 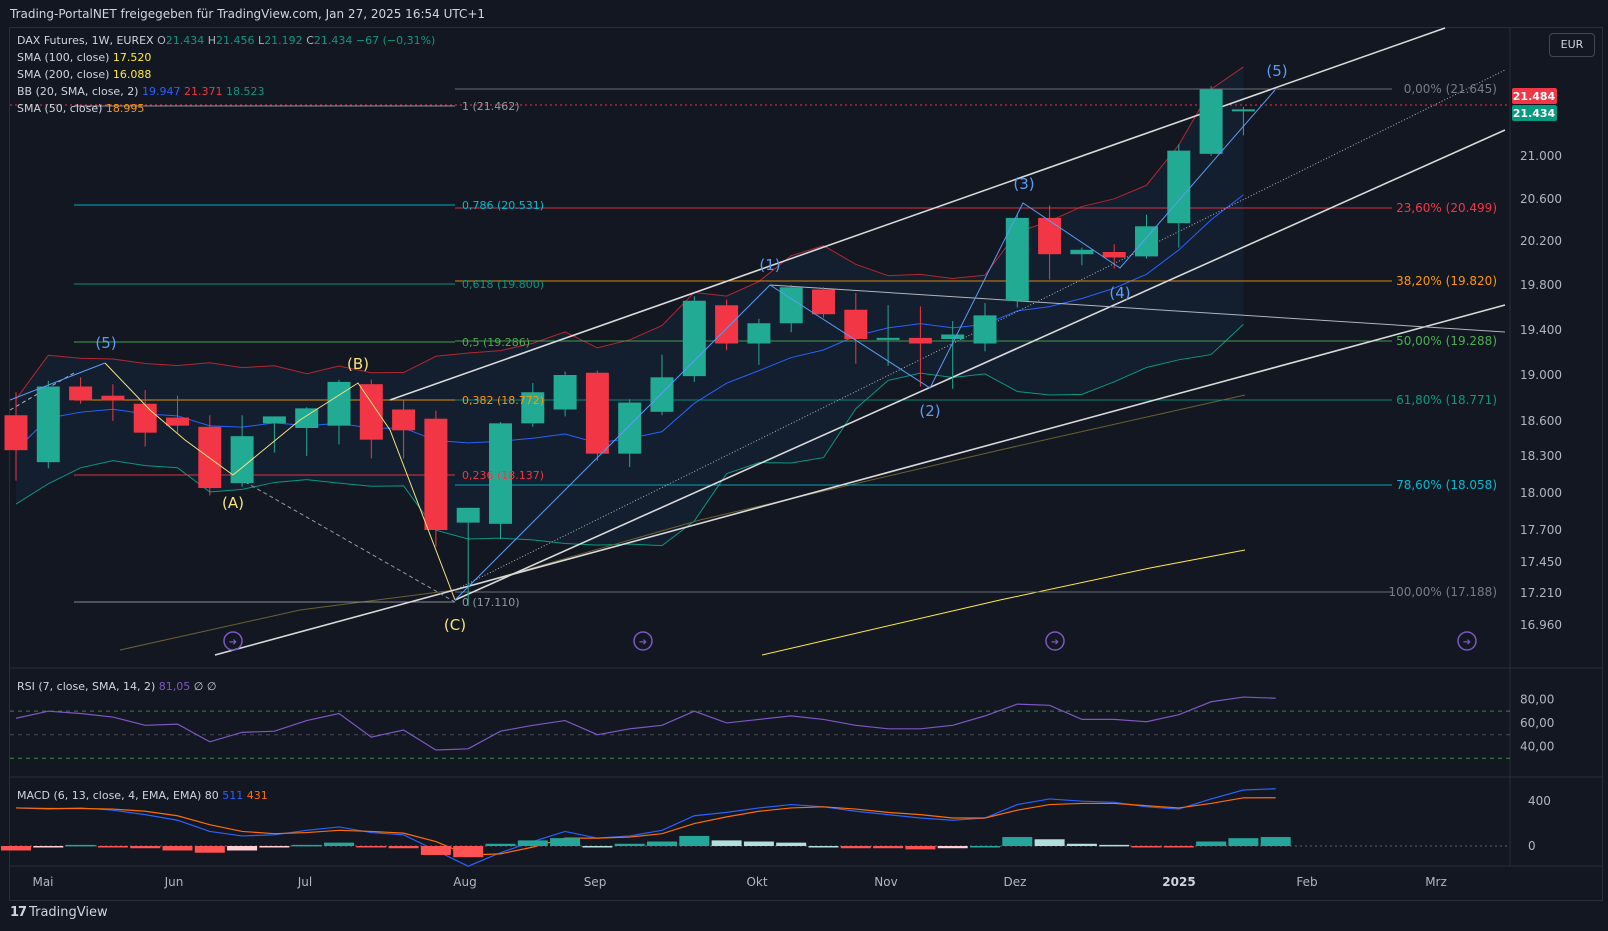 What do you see at coordinates (1306, 882) in the screenshot?
I see `time-axis-label: Feb` at bounding box center [1306, 882].